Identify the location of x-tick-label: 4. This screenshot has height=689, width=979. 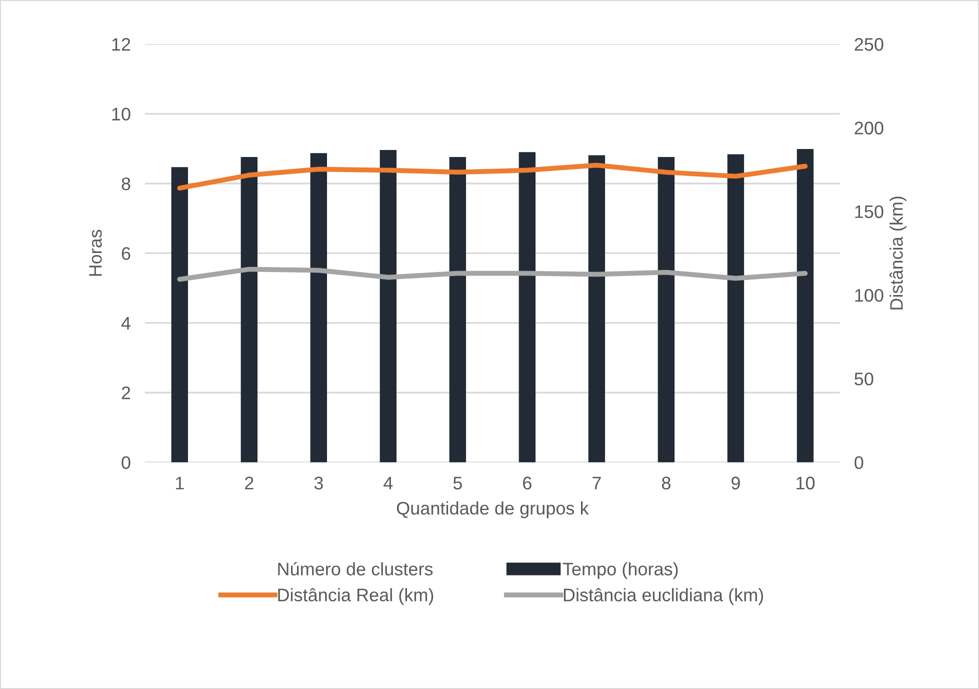
(388, 483).